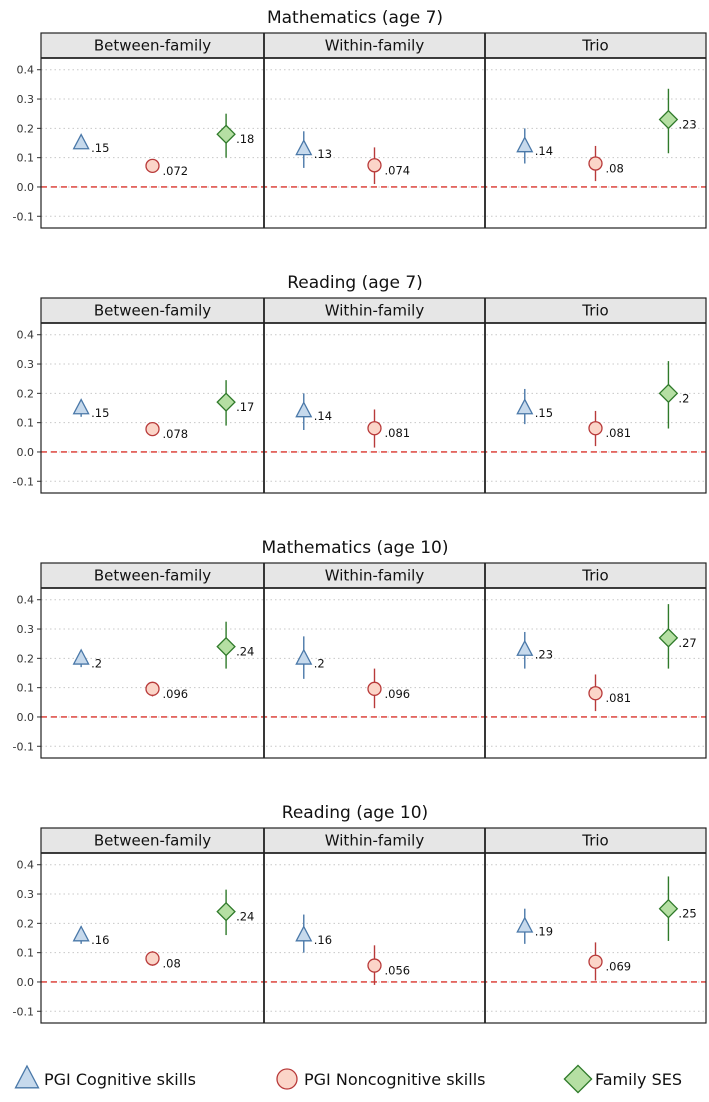 This screenshot has height=1102, width=709. I want to click on circle-legend-icon, so click(287, 1079).